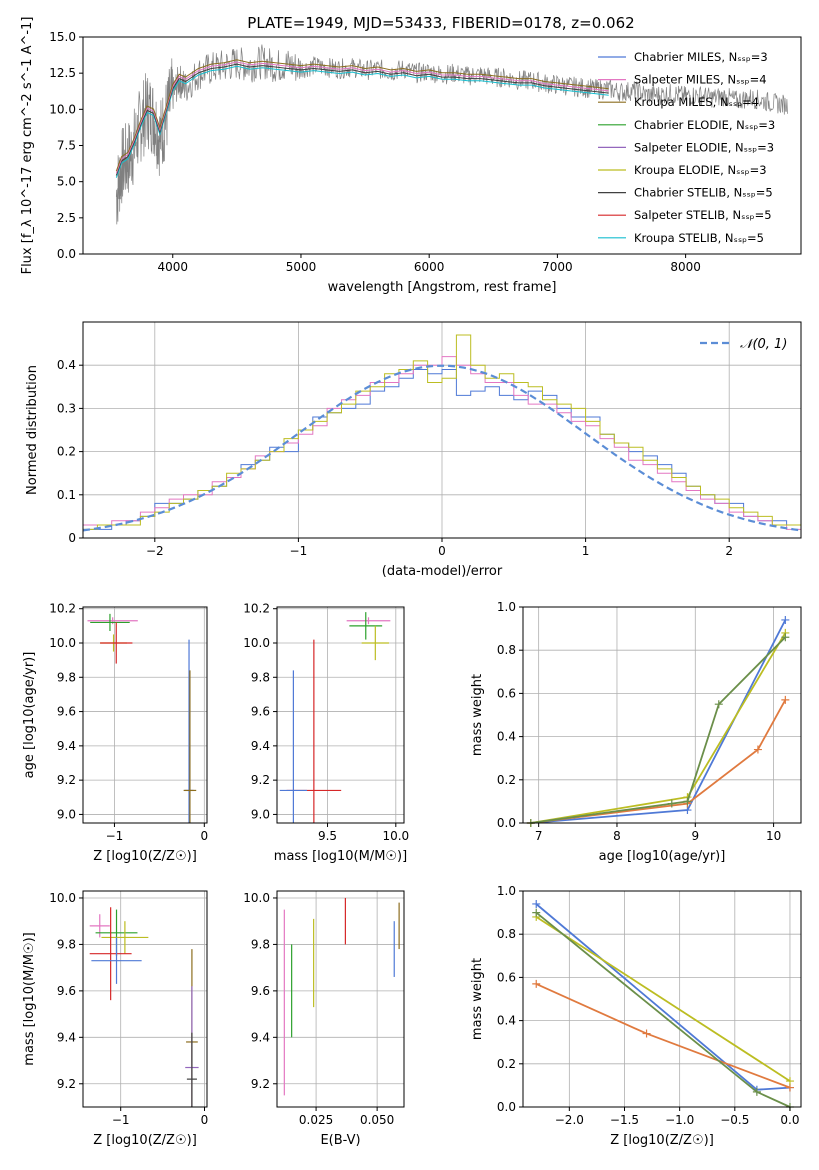 The height and width of the screenshot is (1170, 819). What do you see at coordinates (429, 267) in the screenshot?
I see `x-tick-label: 6000` at bounding box center [429, 267].